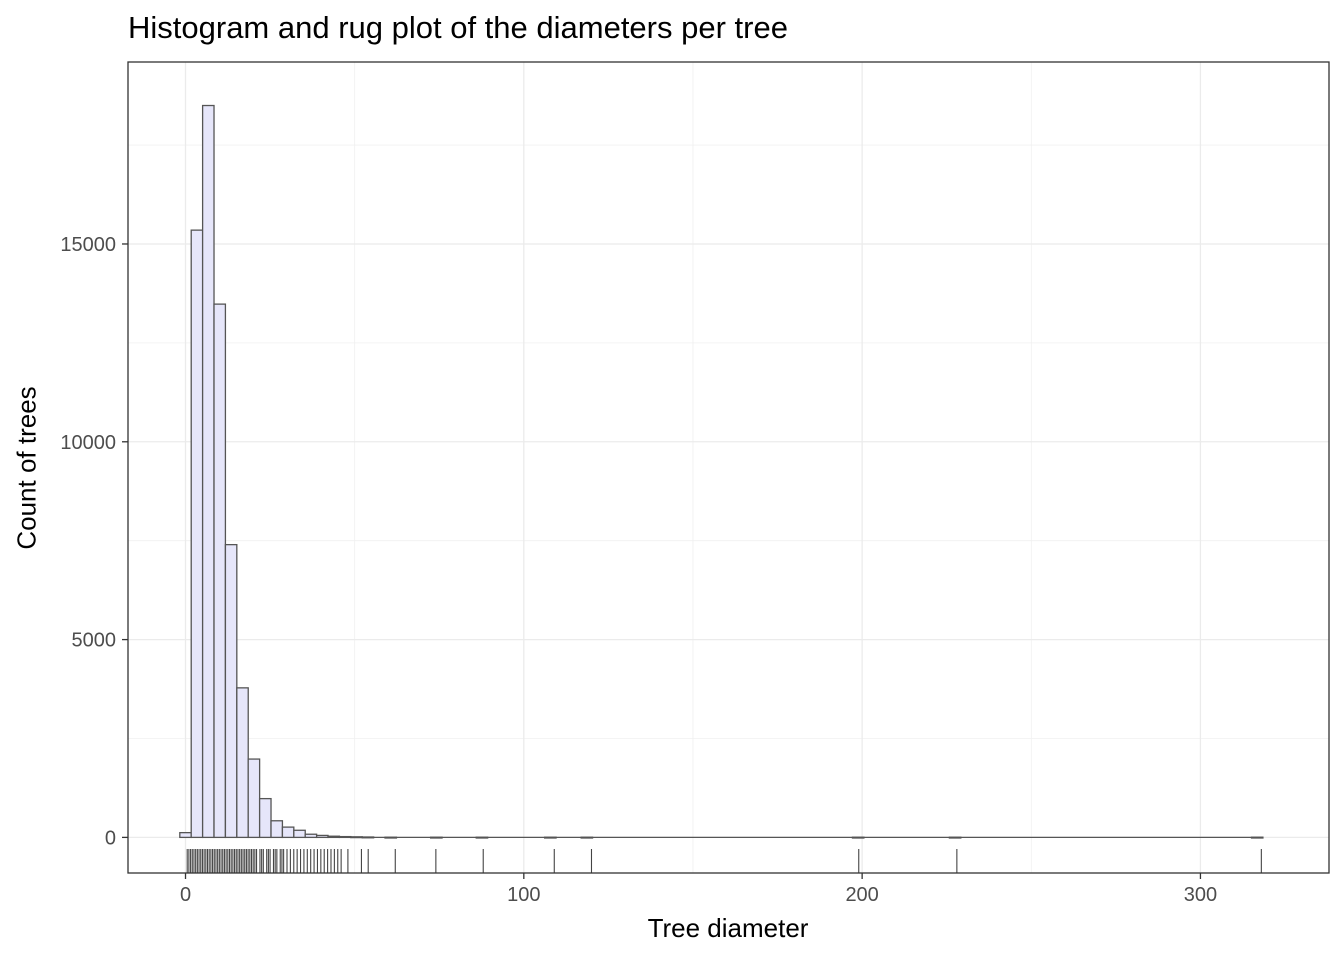 The height and width of the screenshot is (960, 1344). What do you see at coordinates (1200, 895) in the screenshot?
I see `x-tick-label: 300` at bounding box center [1200, 895].